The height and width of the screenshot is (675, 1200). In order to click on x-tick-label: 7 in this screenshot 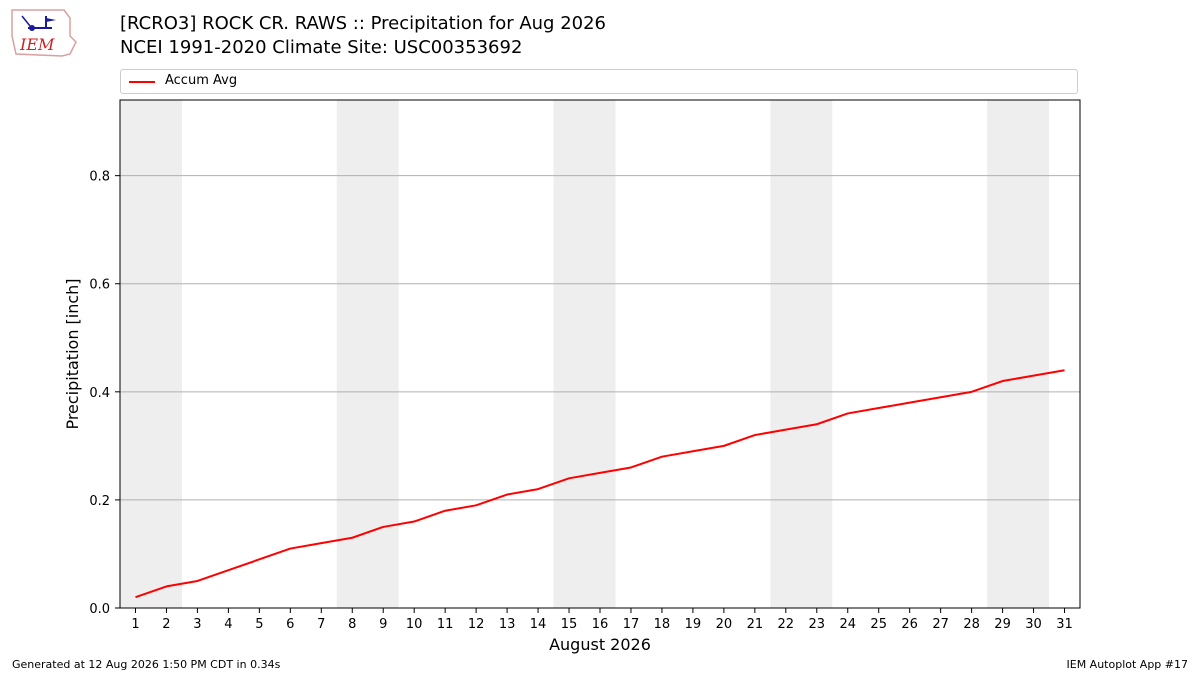, I will do `click(321, 624)`.